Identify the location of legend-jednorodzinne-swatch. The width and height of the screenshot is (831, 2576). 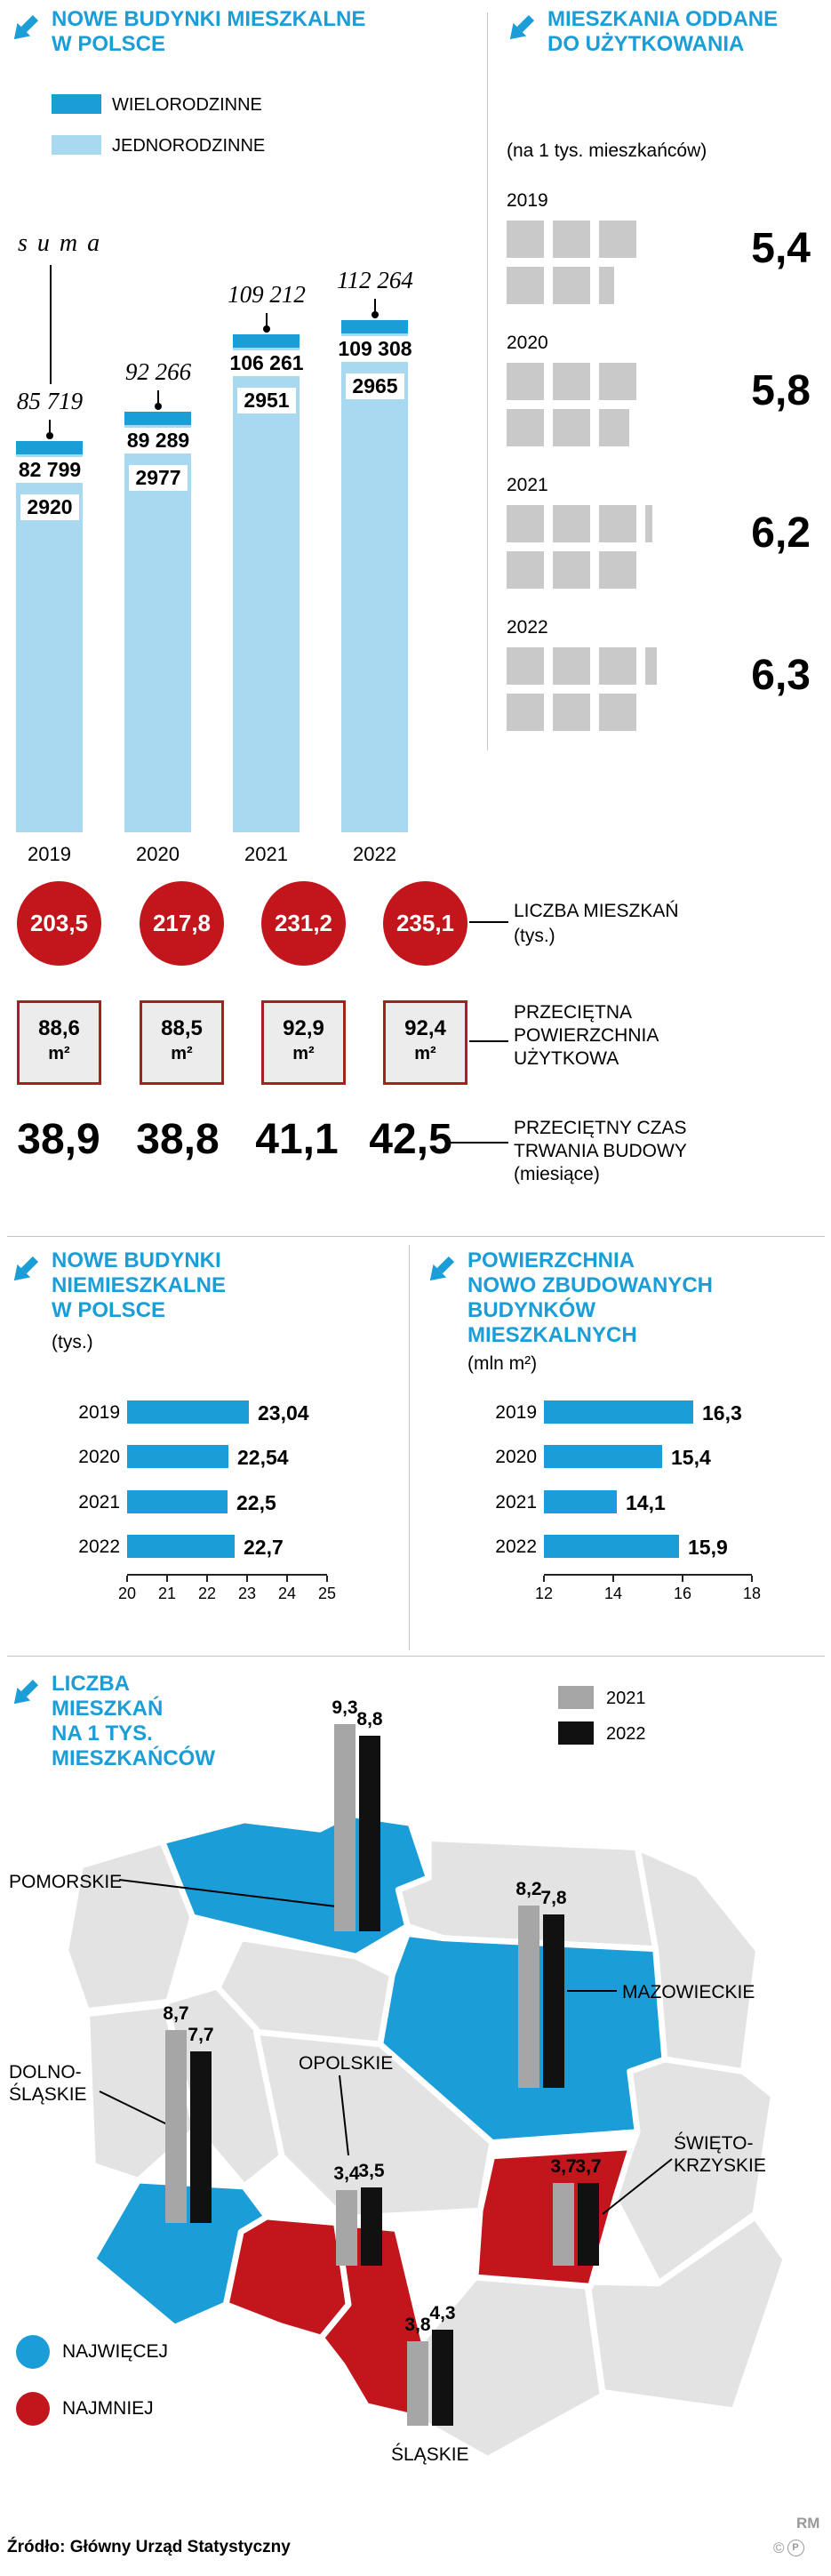
(76, 145).